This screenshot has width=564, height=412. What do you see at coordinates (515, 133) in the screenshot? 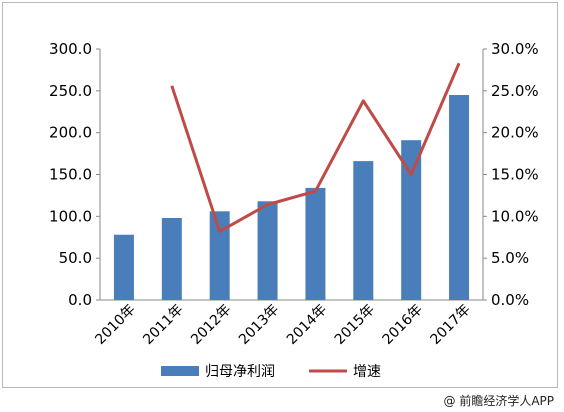
I see `right-tick-label: 20.0%` at bounding box center [515, 133].